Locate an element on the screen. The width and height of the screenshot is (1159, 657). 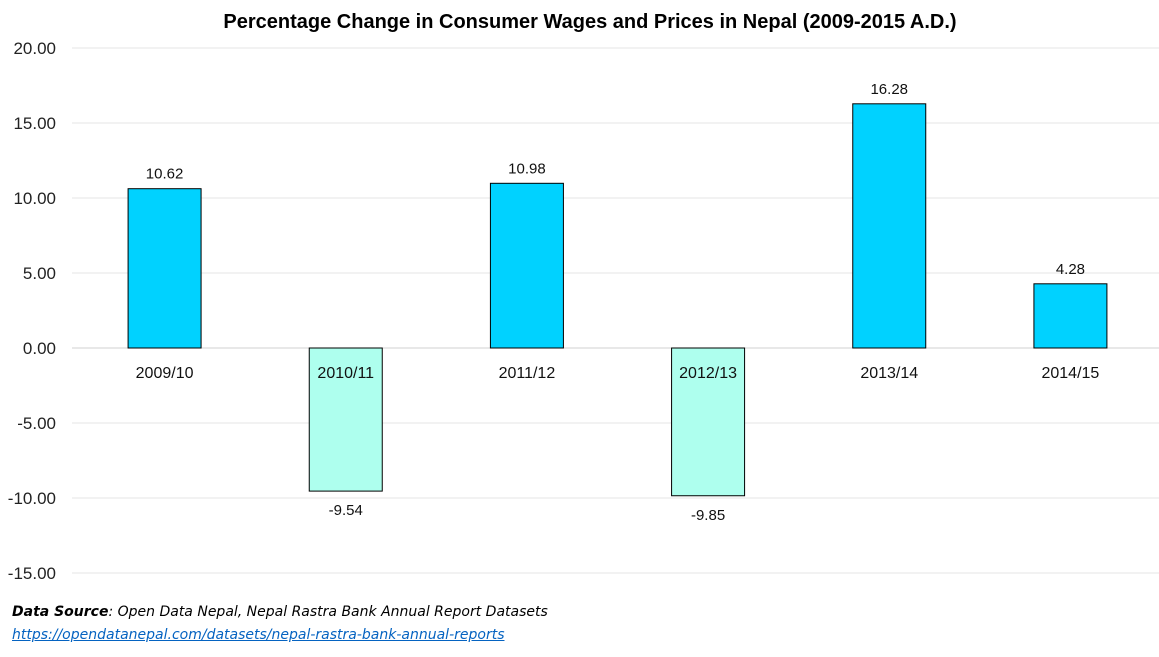
x-category-label: 2010/11 is located at coordinates (345, 373).